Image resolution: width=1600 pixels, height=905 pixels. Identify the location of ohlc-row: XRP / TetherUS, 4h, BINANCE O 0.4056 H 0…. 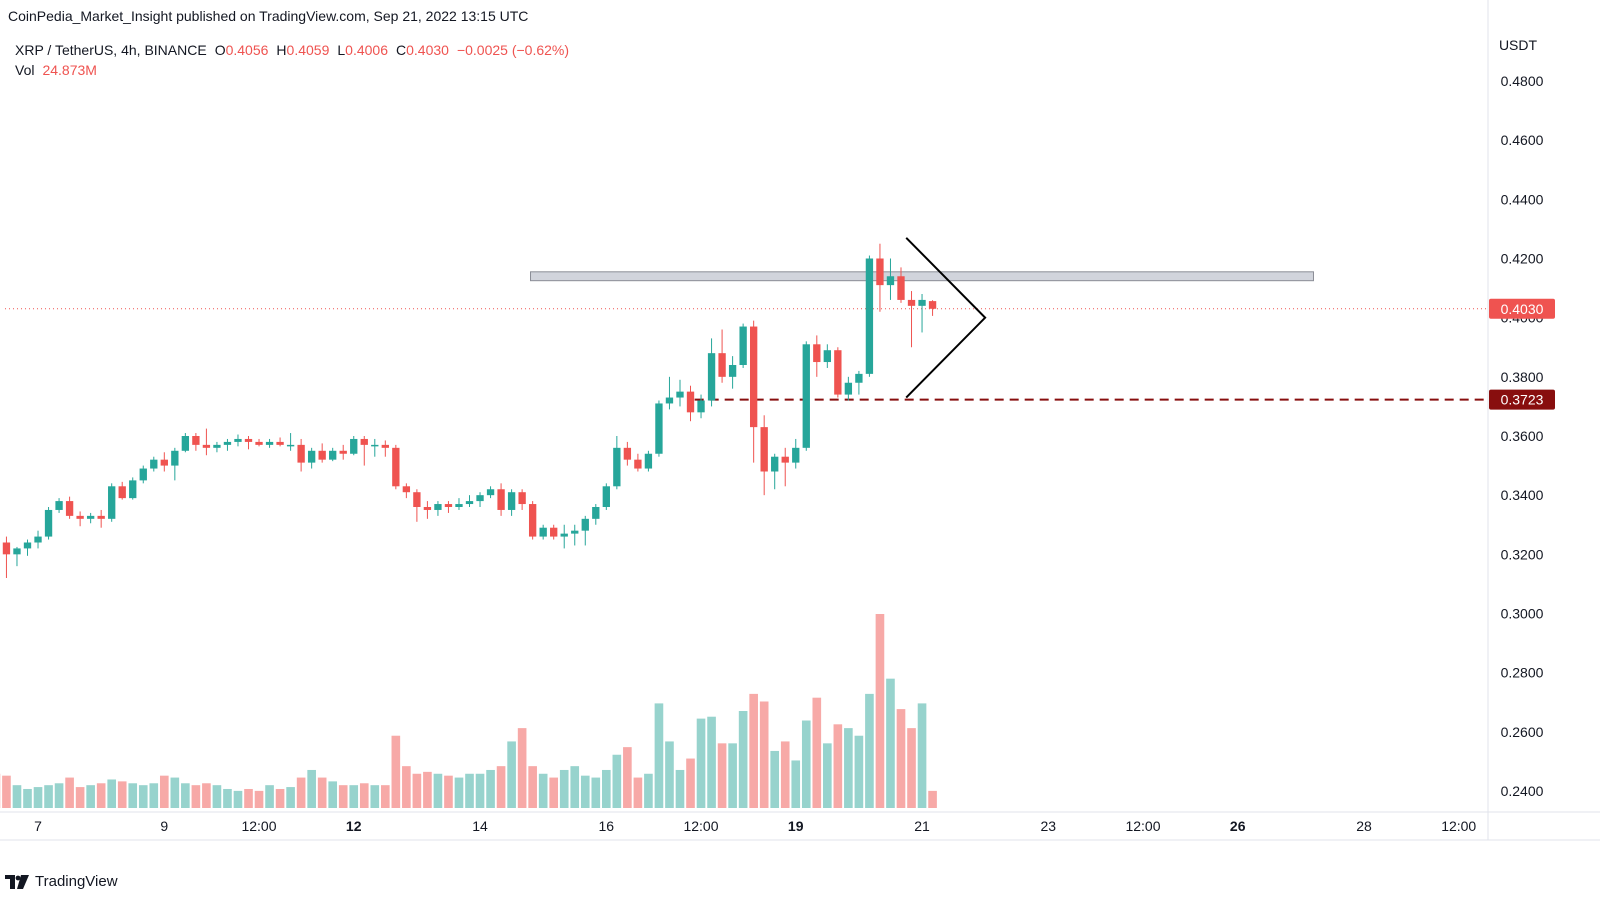
(292, 50).